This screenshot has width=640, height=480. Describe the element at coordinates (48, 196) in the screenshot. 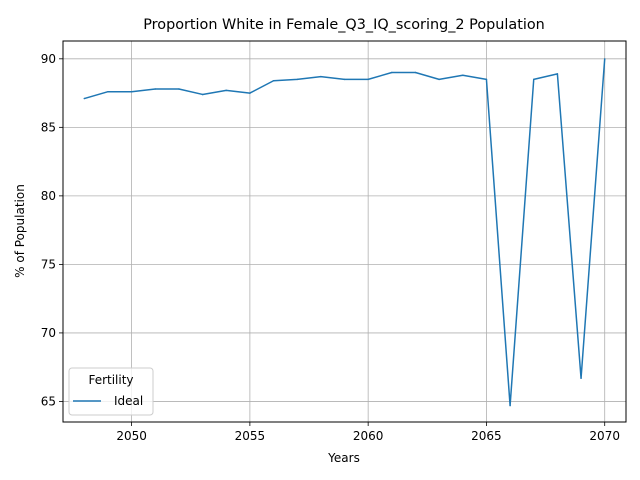

I see `y-tick-label: 80` at that location.